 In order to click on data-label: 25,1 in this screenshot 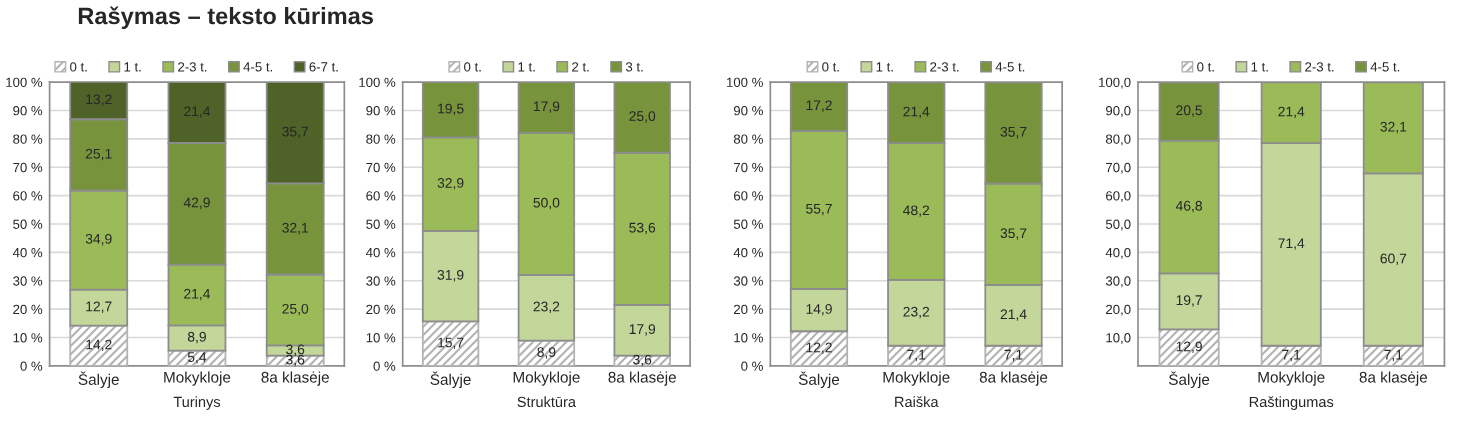, I will do `click(98, 154)`.